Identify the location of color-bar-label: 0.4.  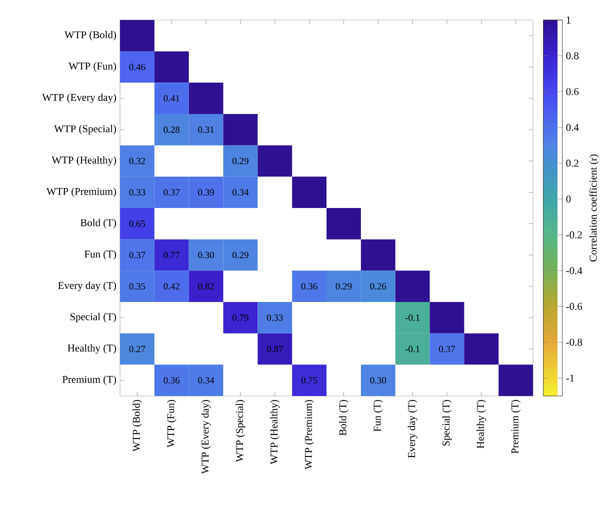
(572, 127).